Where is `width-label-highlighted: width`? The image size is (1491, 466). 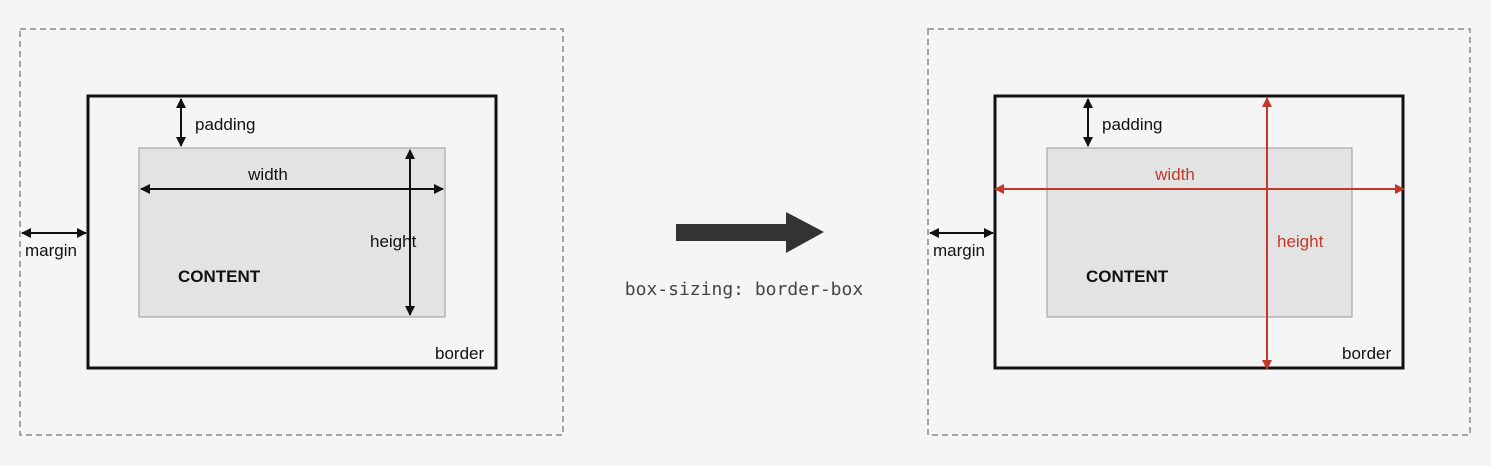 width-label-highlighted: width is located at coordinates (1174, 174).